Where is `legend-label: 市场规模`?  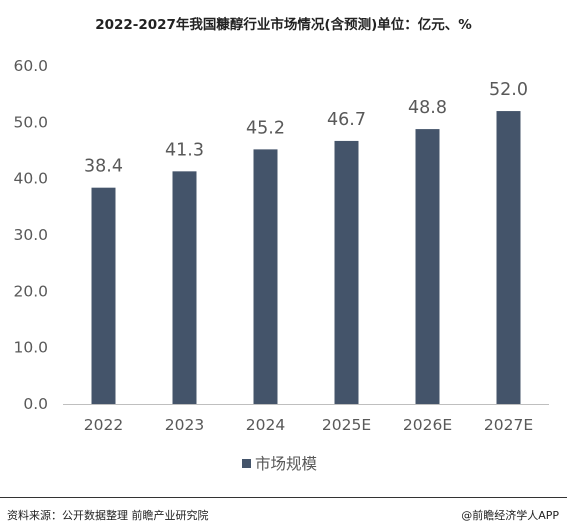 legend-label: 市场规模 is located at coordinates (286, 464).